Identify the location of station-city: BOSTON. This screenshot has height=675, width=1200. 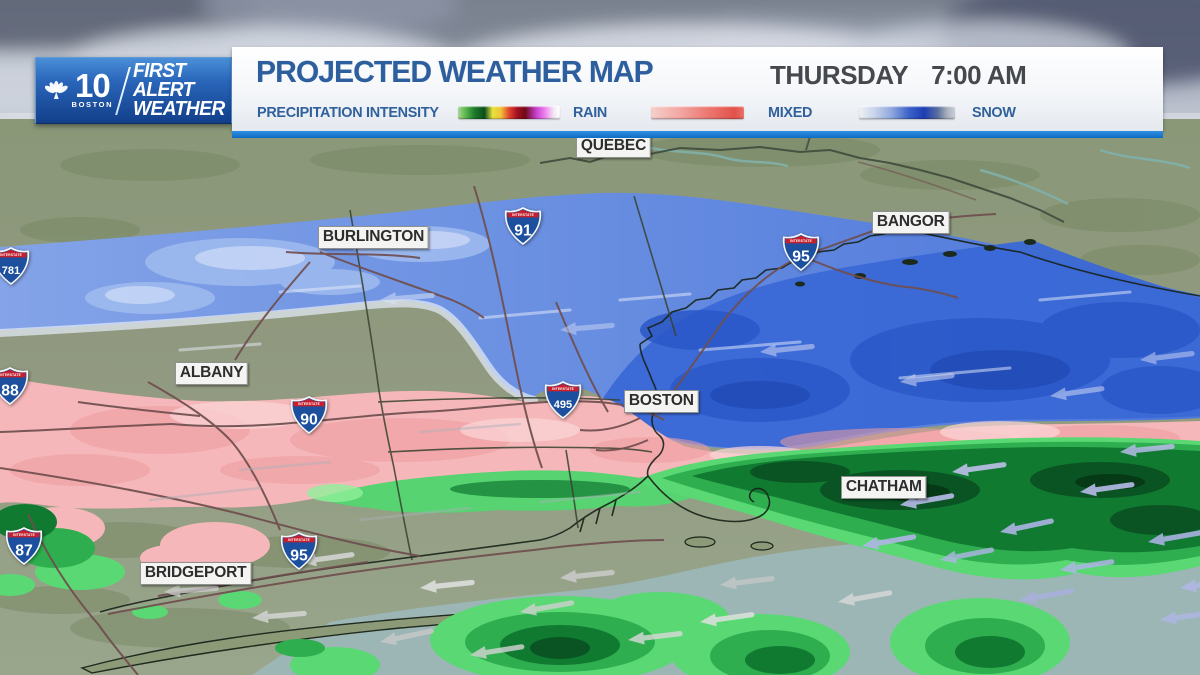
(92, 104).